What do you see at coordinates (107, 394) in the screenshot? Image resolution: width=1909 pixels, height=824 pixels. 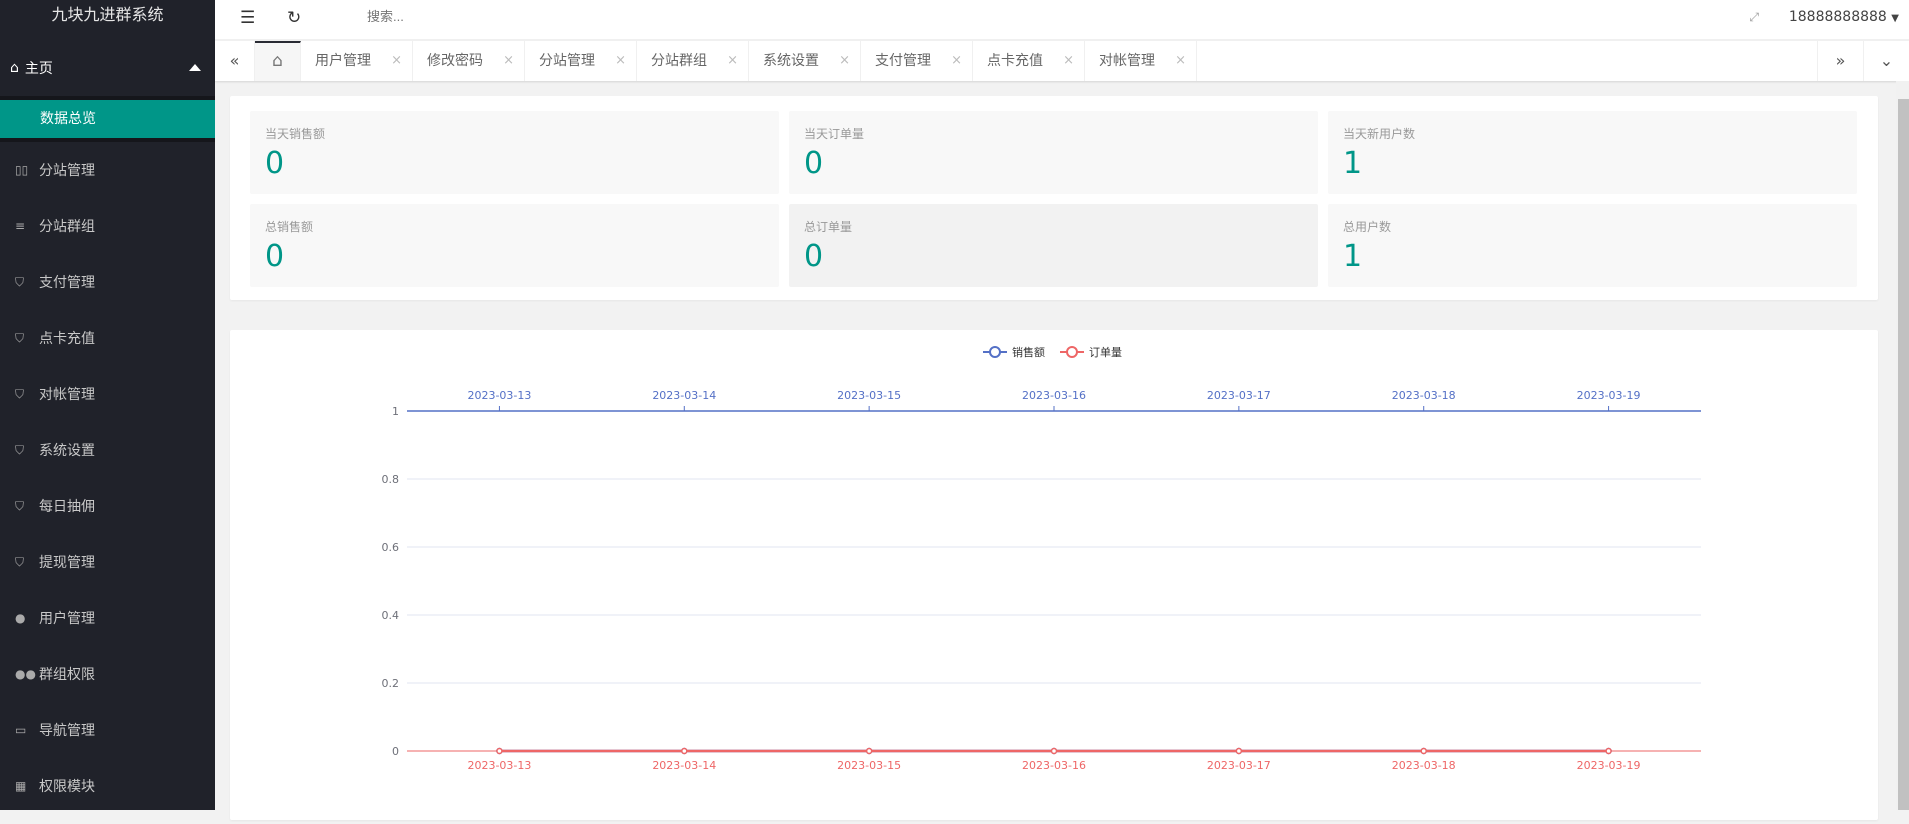 I see `sidebar-item: ⛉ 对帐管理` at bounding box center [107, 394].